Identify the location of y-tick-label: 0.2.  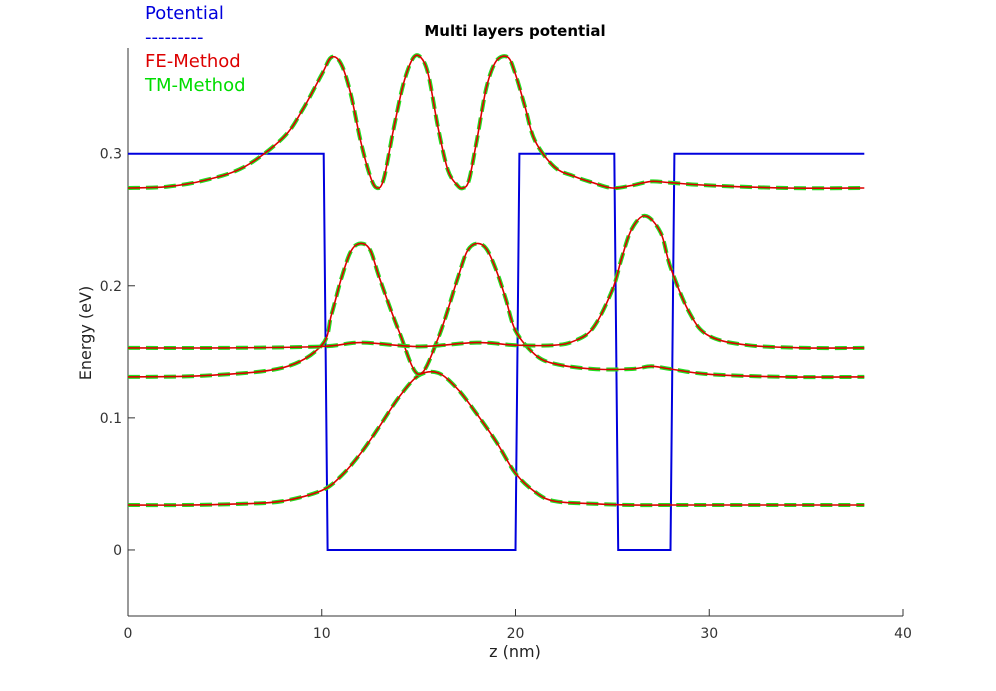
(111, 287).